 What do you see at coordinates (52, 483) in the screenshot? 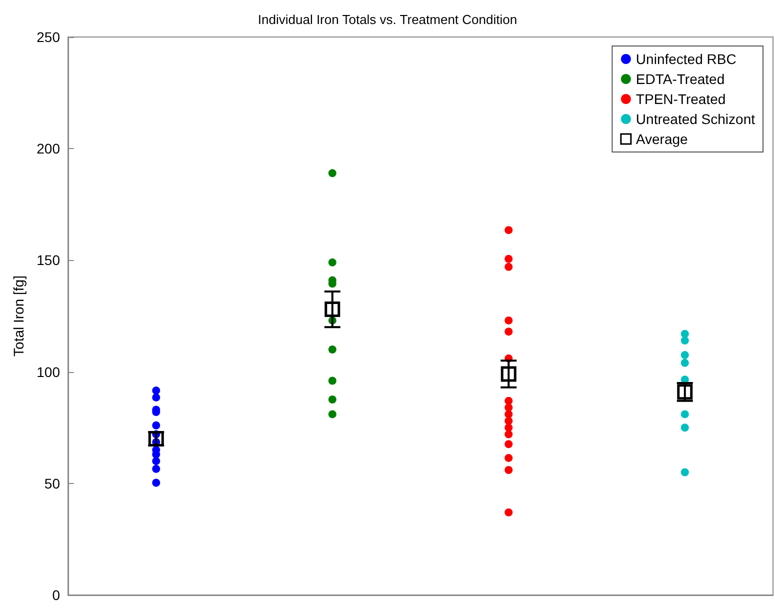
I see `y-tick-label: 50` at bounding box center [52, 483].